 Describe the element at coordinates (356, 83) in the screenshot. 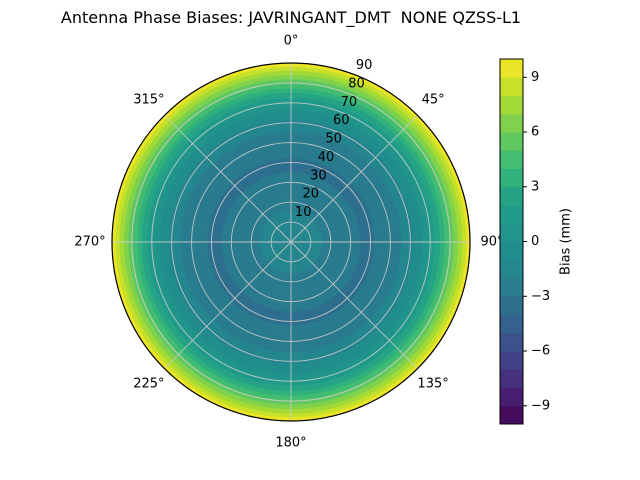

I see `radial-tick-label: 80` at that location.